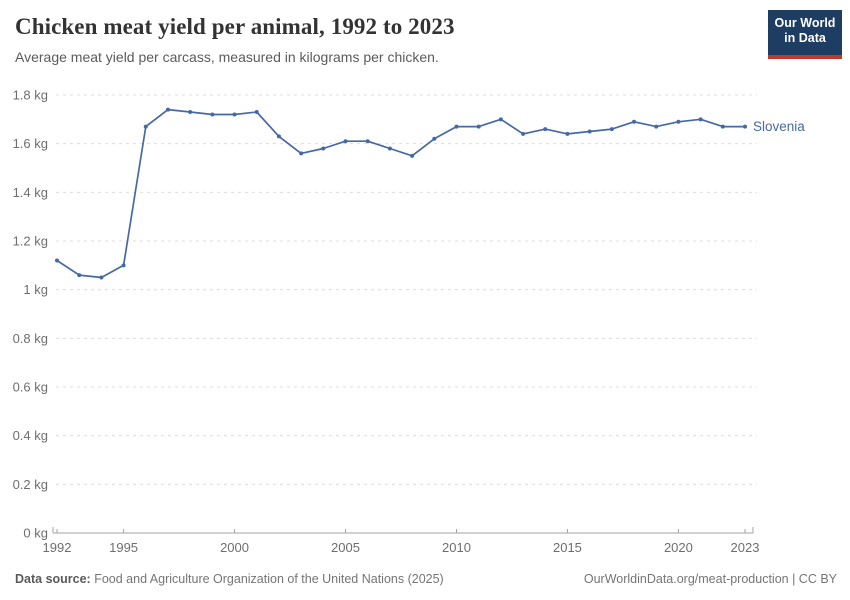 The image size is (850, 600). What do you see at coordinates (30, 241) in the screenshot?
I see `y-tick-label: 1.2 kg` at bounding box center [30, 241].